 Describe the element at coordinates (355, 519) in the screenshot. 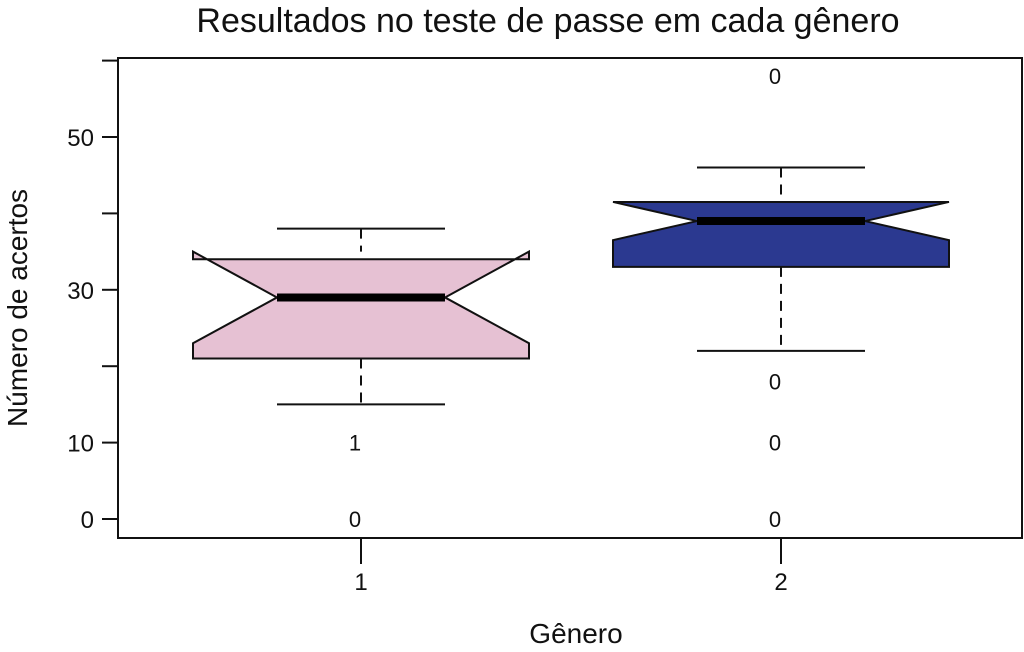

I see `outlier-1-1: 0` at that location.